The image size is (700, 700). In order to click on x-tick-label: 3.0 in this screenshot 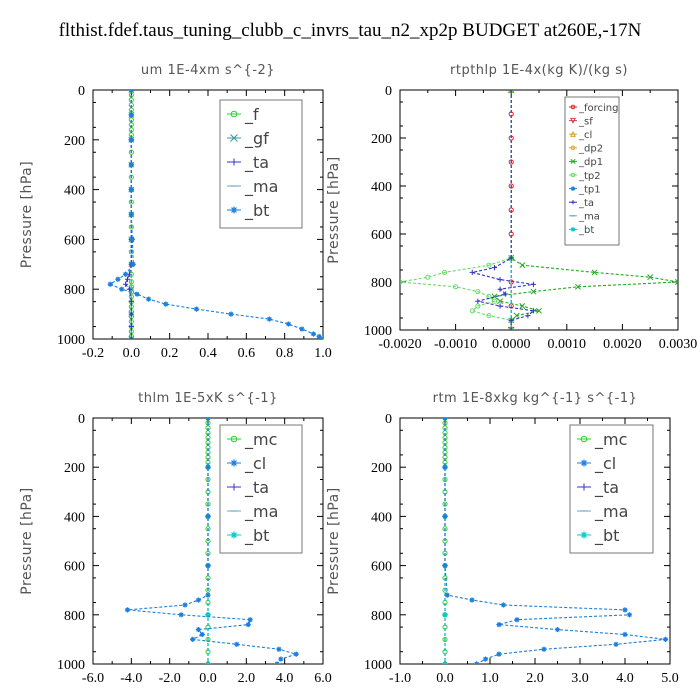, I will do `click(580, 678)`.